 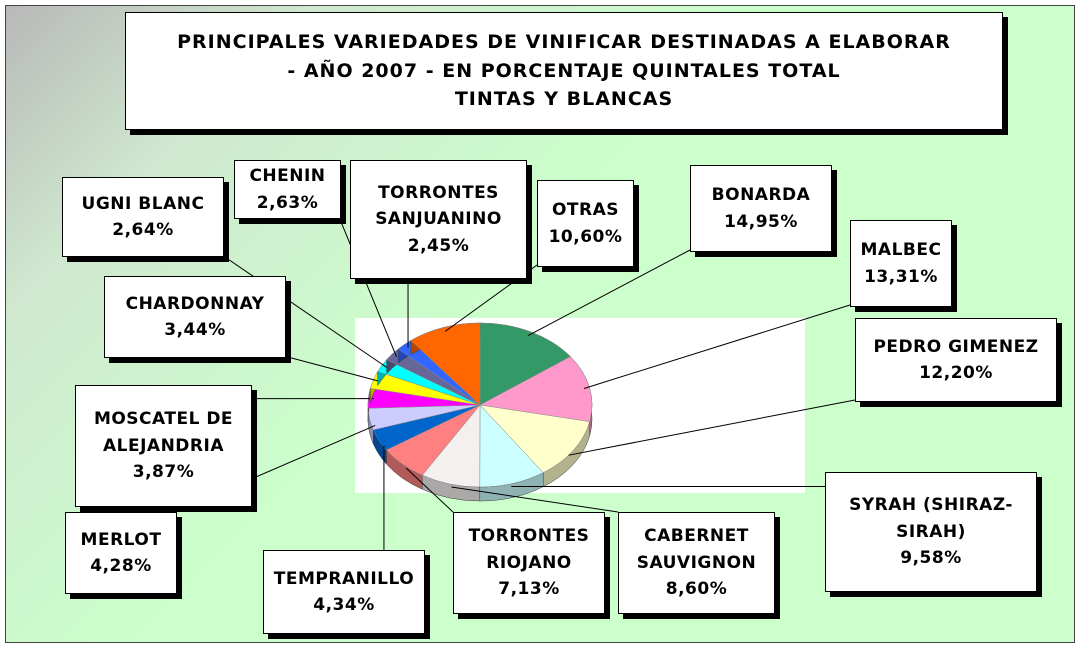 I want to click on data-label: TORRONTES RIOJANO 7,13%, so click(x=529, y=563).